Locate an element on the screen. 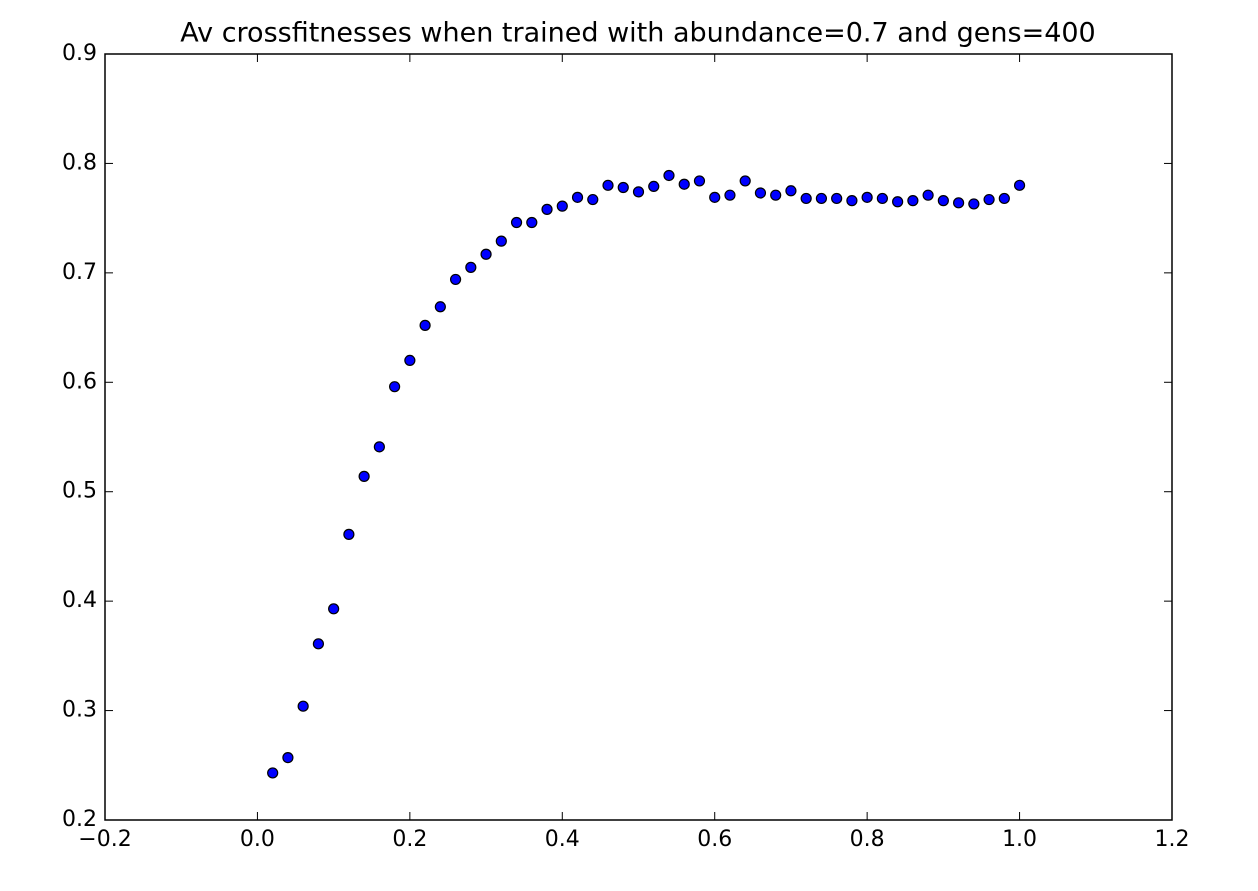 The image size is (1258, 891). y-tick-label: 0.8 is located at coordinates (79, 162).